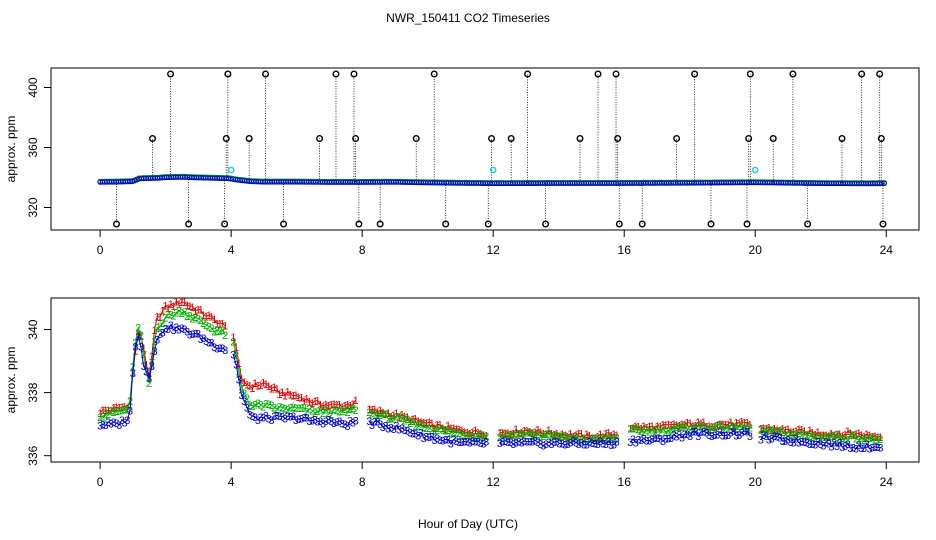  What do you see at coordinates (33, 87) in the screenshot?
I see `y-tick-label: 400` at bounding box center [33, 87].